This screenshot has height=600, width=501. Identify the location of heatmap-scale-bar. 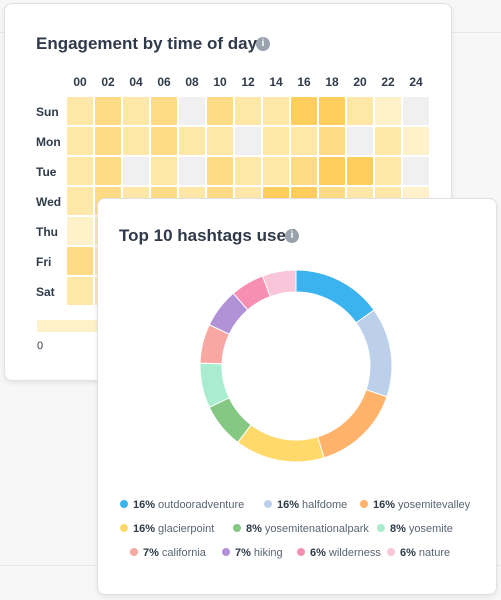
(72, 326).